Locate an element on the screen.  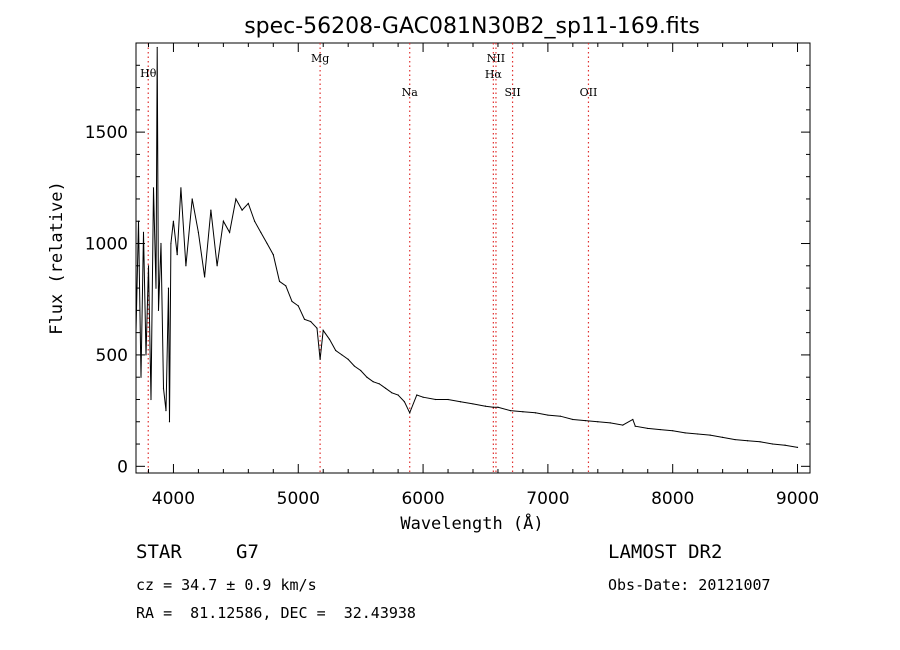
survey-name: LAMOST DR2 is located at coordinates (665, 552).